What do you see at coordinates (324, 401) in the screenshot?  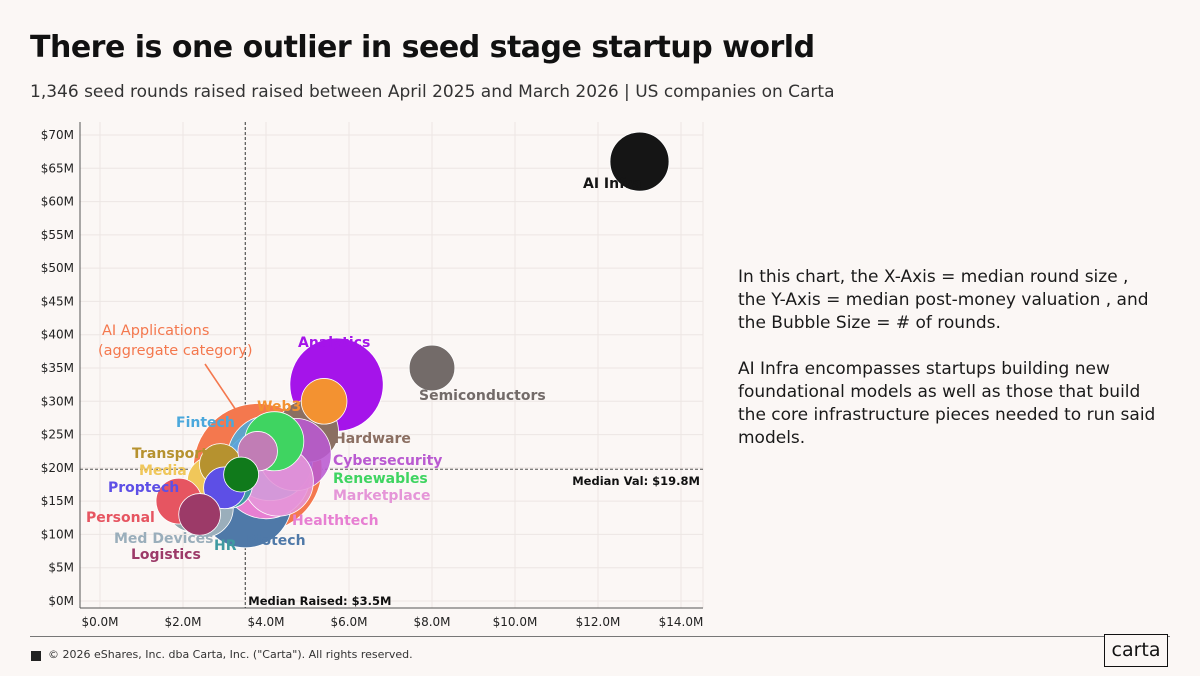 I see `bubble-web3` at bounding box center [324, 401].